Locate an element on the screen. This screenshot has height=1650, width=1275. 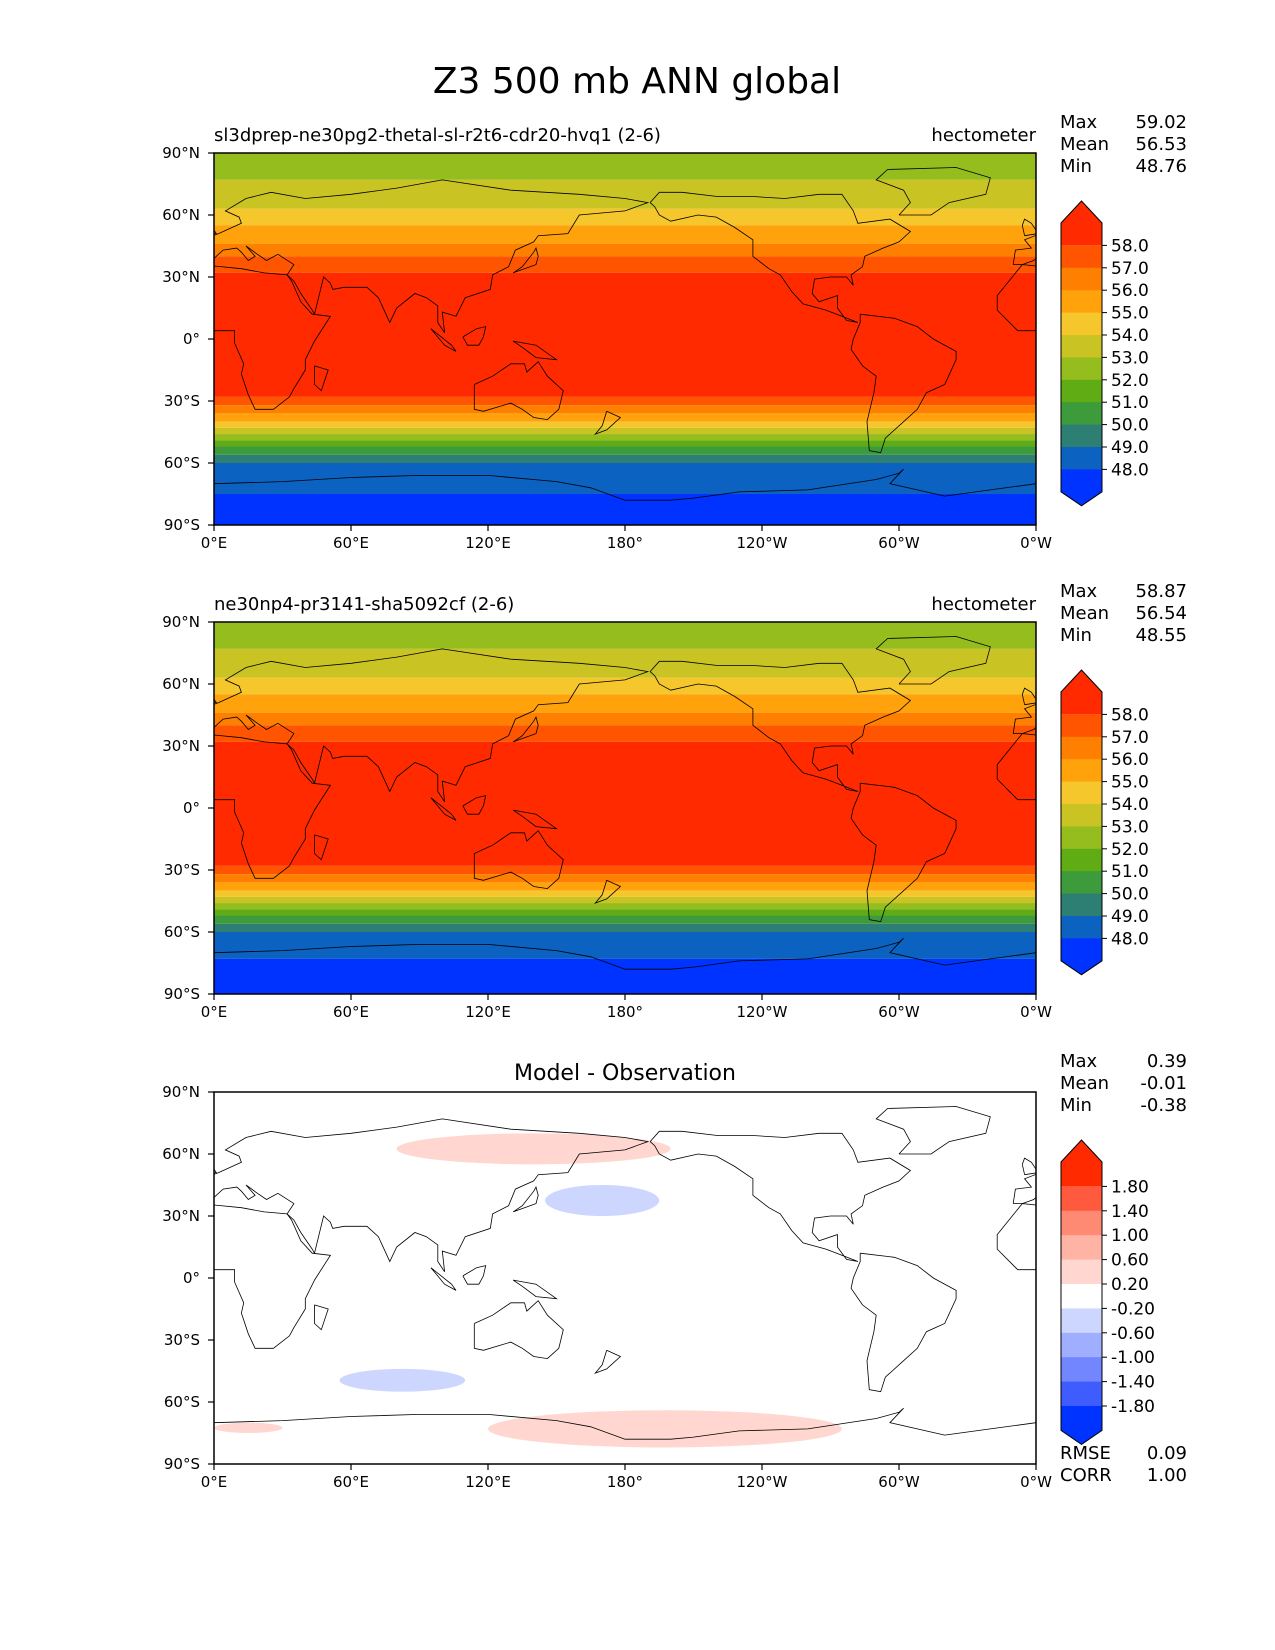
colorbar-label: 58.0 is located at coordinates (1130, 246).